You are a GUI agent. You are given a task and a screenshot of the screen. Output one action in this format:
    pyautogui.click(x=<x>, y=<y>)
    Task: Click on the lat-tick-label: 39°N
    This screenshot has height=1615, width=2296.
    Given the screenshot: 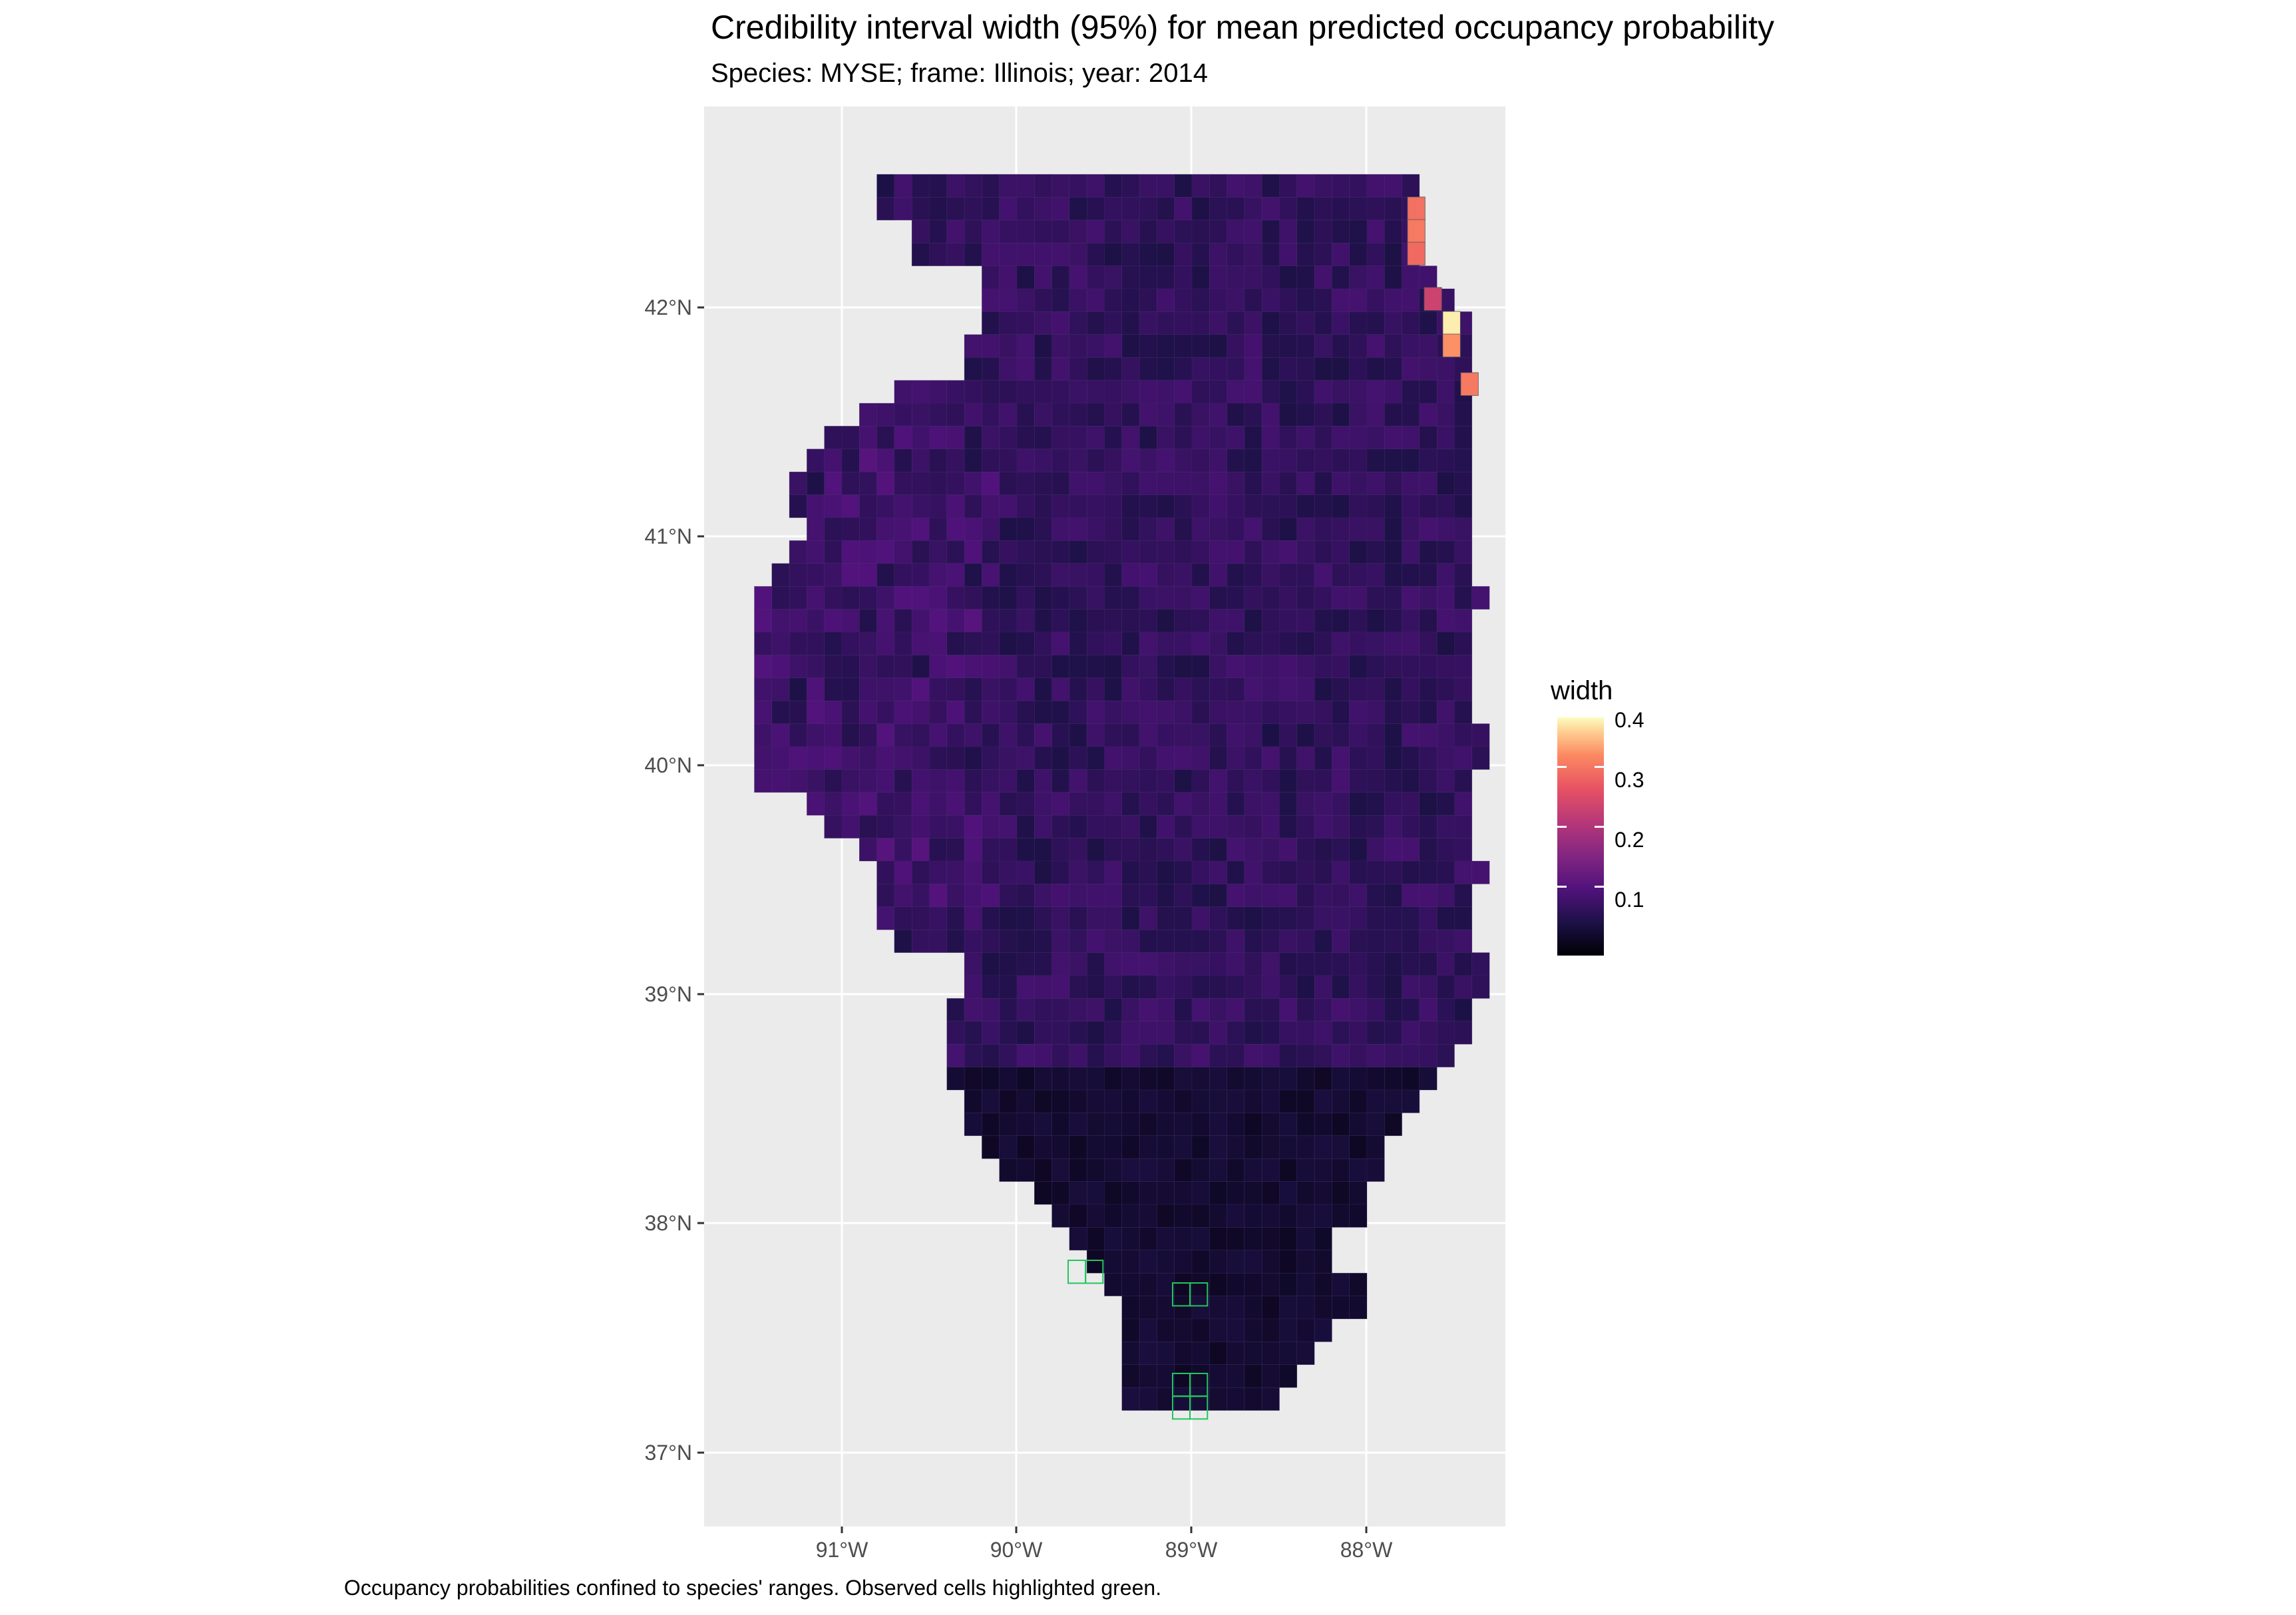 What is the action you would take?
    pyautogui.click(x=669, y=994)
    